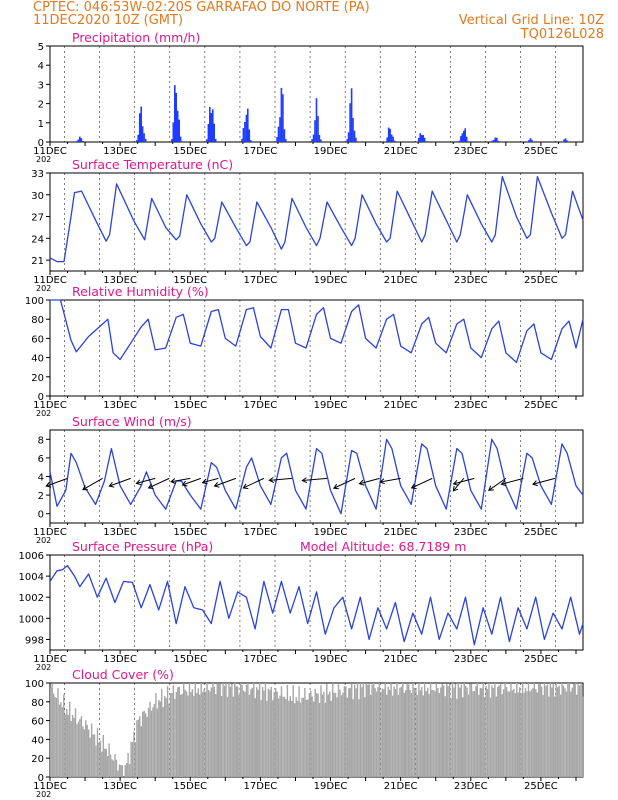 The width and height of the screenshot is (618, 800). I want to click on y-tick-label: 60, so click(37, 722).